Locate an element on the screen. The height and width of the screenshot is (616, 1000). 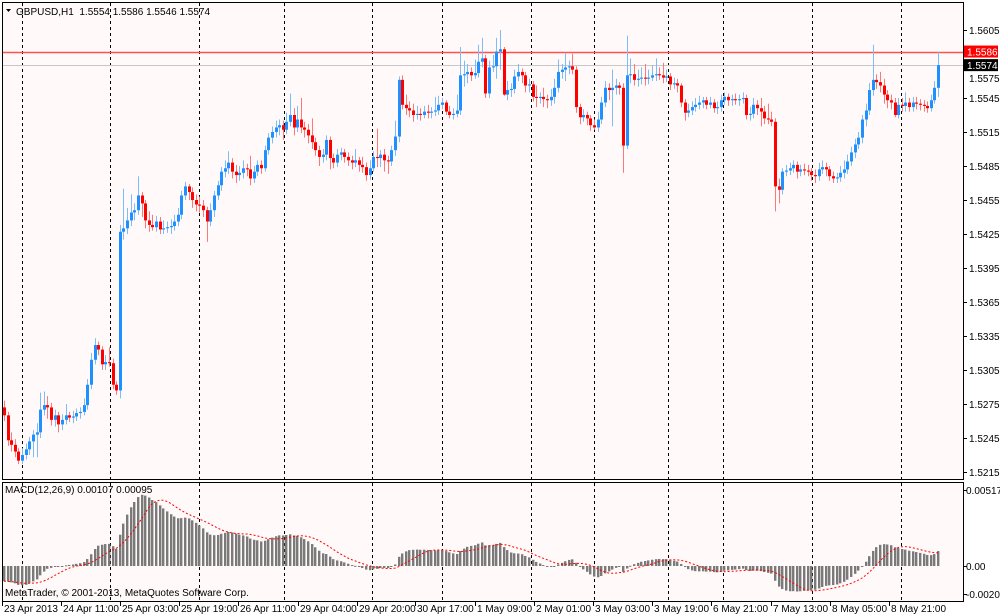
time-label: 2 May 01:00 is located at coordinates (563, 609).